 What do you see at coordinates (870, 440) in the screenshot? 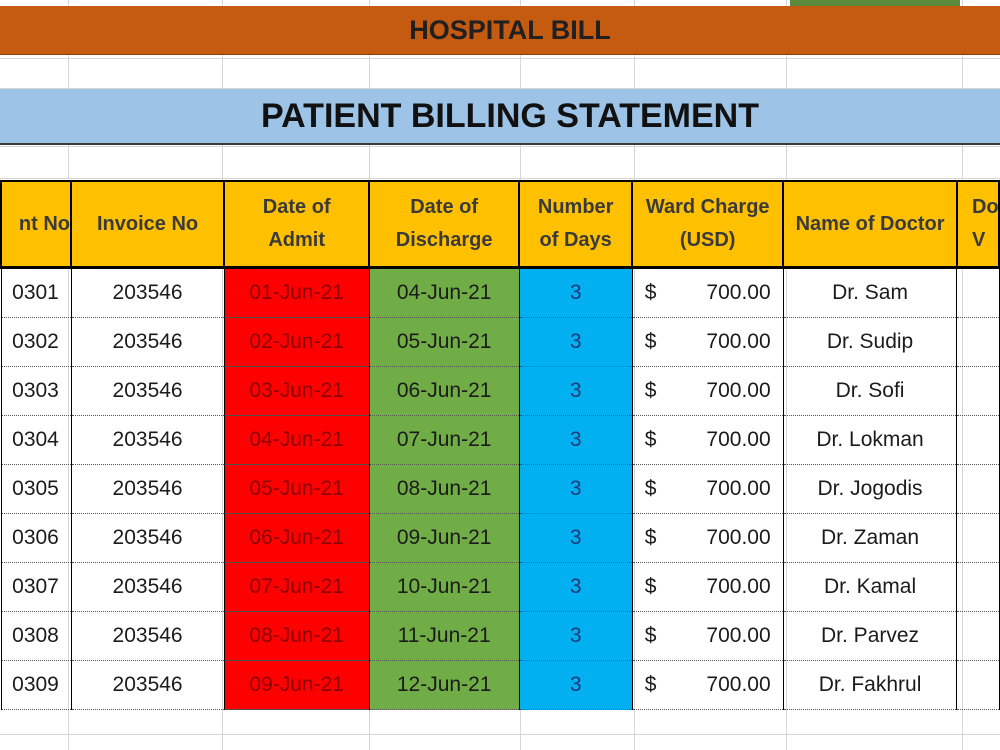
I see `cell-doctor-name: Dr. Lokman` at bounding box center [870, 440].